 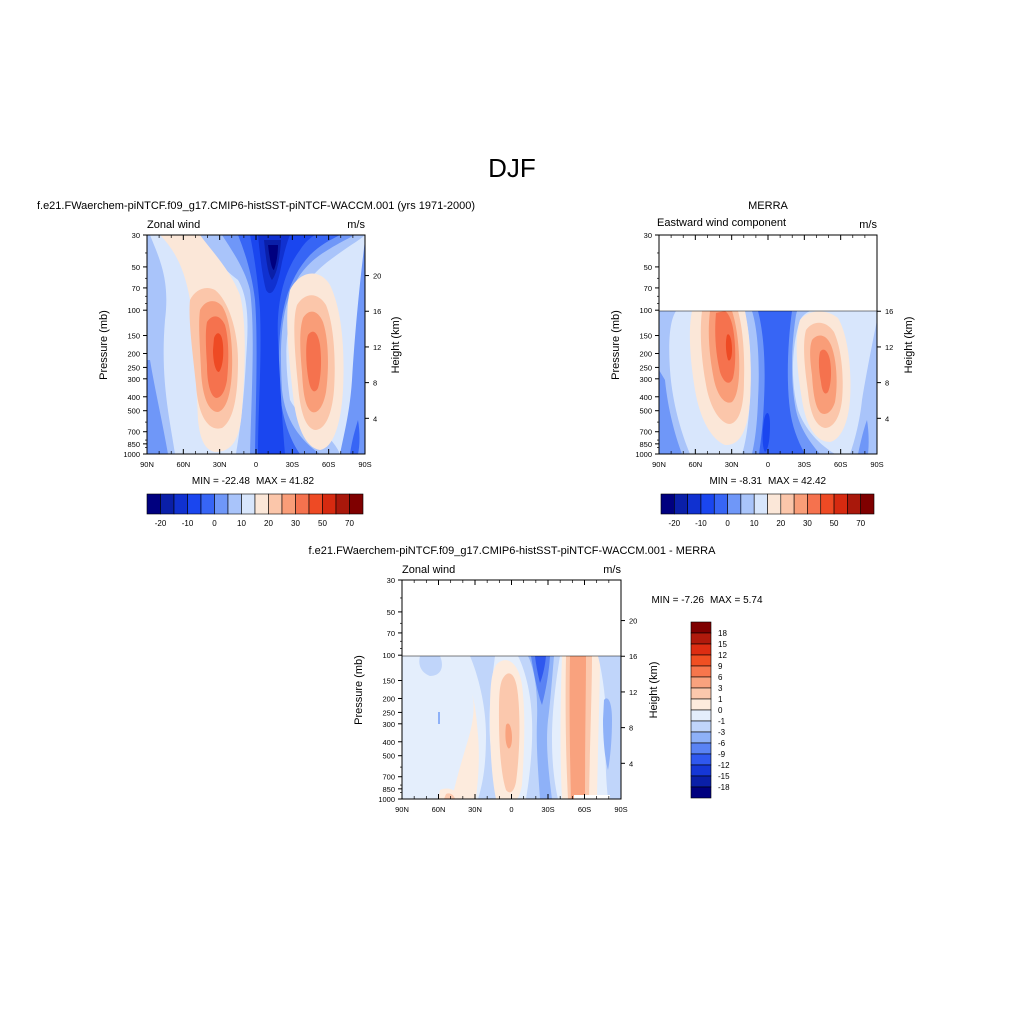 What do you see at coordinates (887, 383) in the screenshot?
I see `height-tick-label: 8` at bounding box center [887, 383].